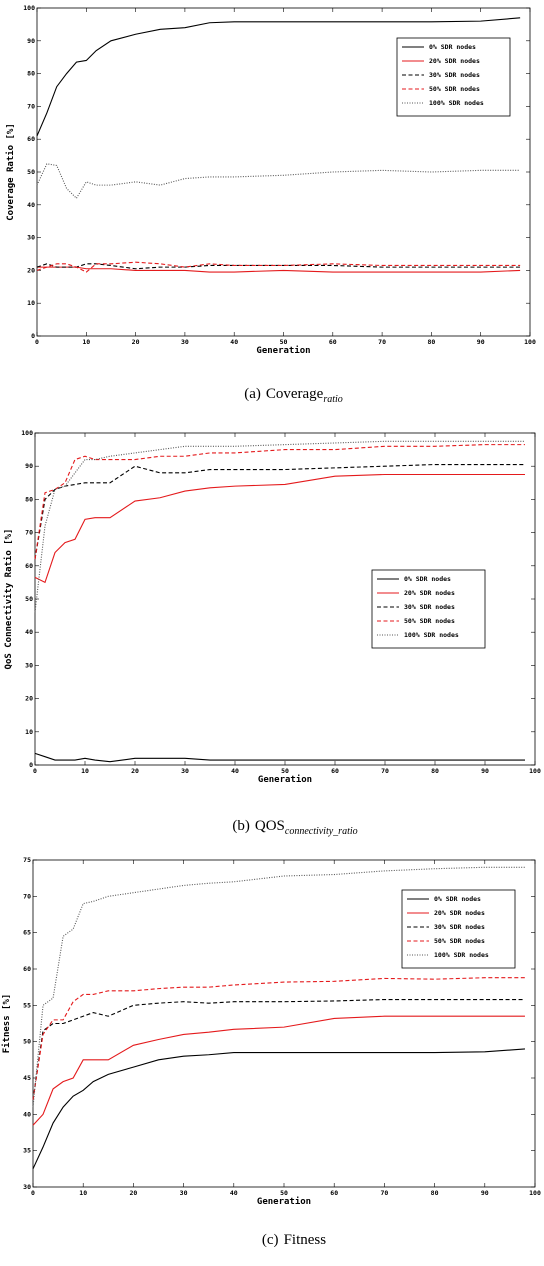 The height and width of the screenshot is (1266, 544). Describe the element at coordinates (305, 1240) in the screenshot. I see `caption-text: Fitness` at that location.